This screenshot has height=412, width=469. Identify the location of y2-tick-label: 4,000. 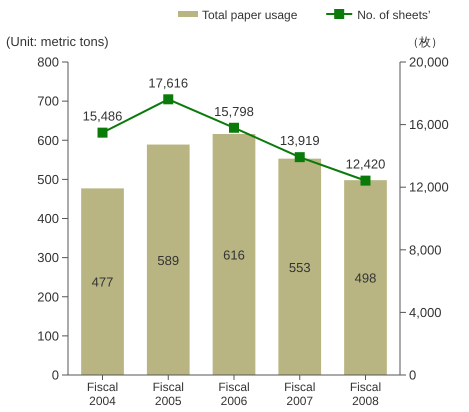
(425, 312).